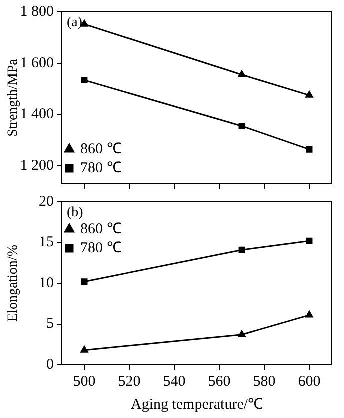 The height and width of the screenshot is (418, 344). Describe the element at coordinates (37, 12) in the screenshot. I see `y-tick-label: 1 800` at that location.